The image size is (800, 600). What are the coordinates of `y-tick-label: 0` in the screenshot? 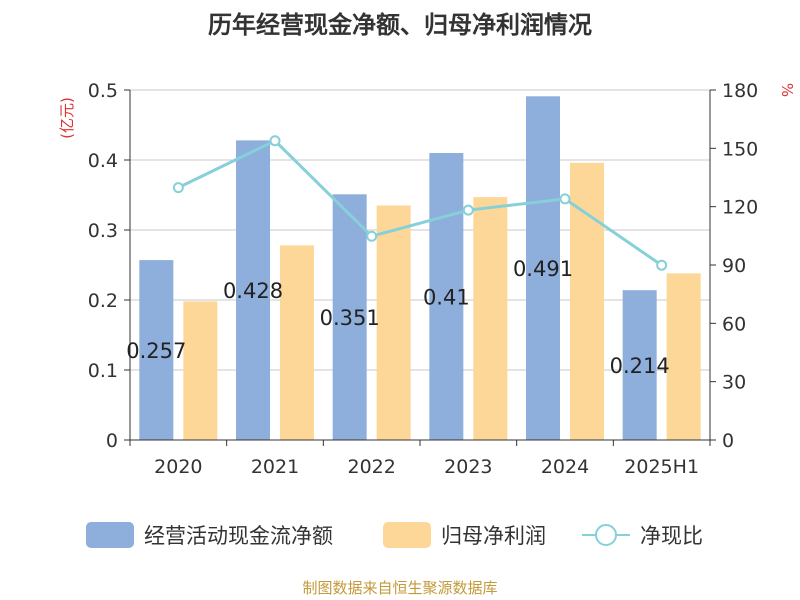 It's located at (112, 441).